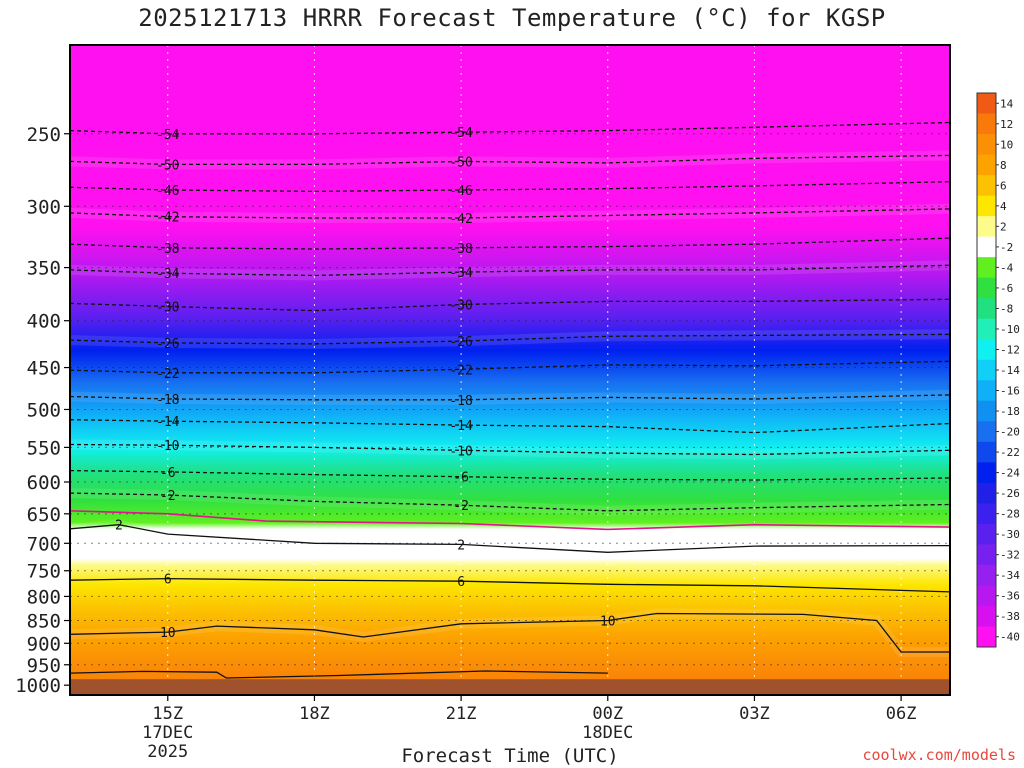  I want to click on colorbar-label: -2, so click(1006, 247).